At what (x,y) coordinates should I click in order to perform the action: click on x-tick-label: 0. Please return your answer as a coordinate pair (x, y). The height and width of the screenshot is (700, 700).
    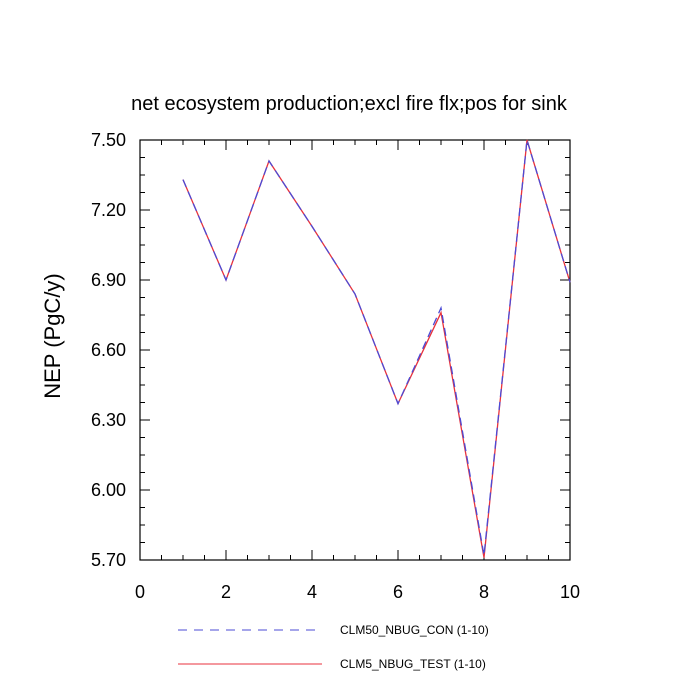
    Looking at the image, I should click on (140, 592).